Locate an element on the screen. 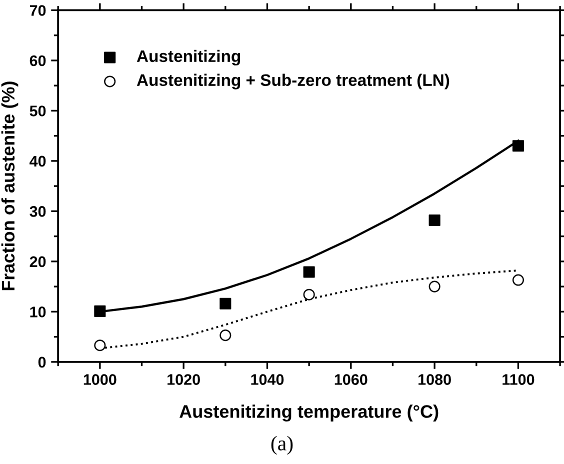  x-tick-label: 1000 is located at coordinates (100, 379).